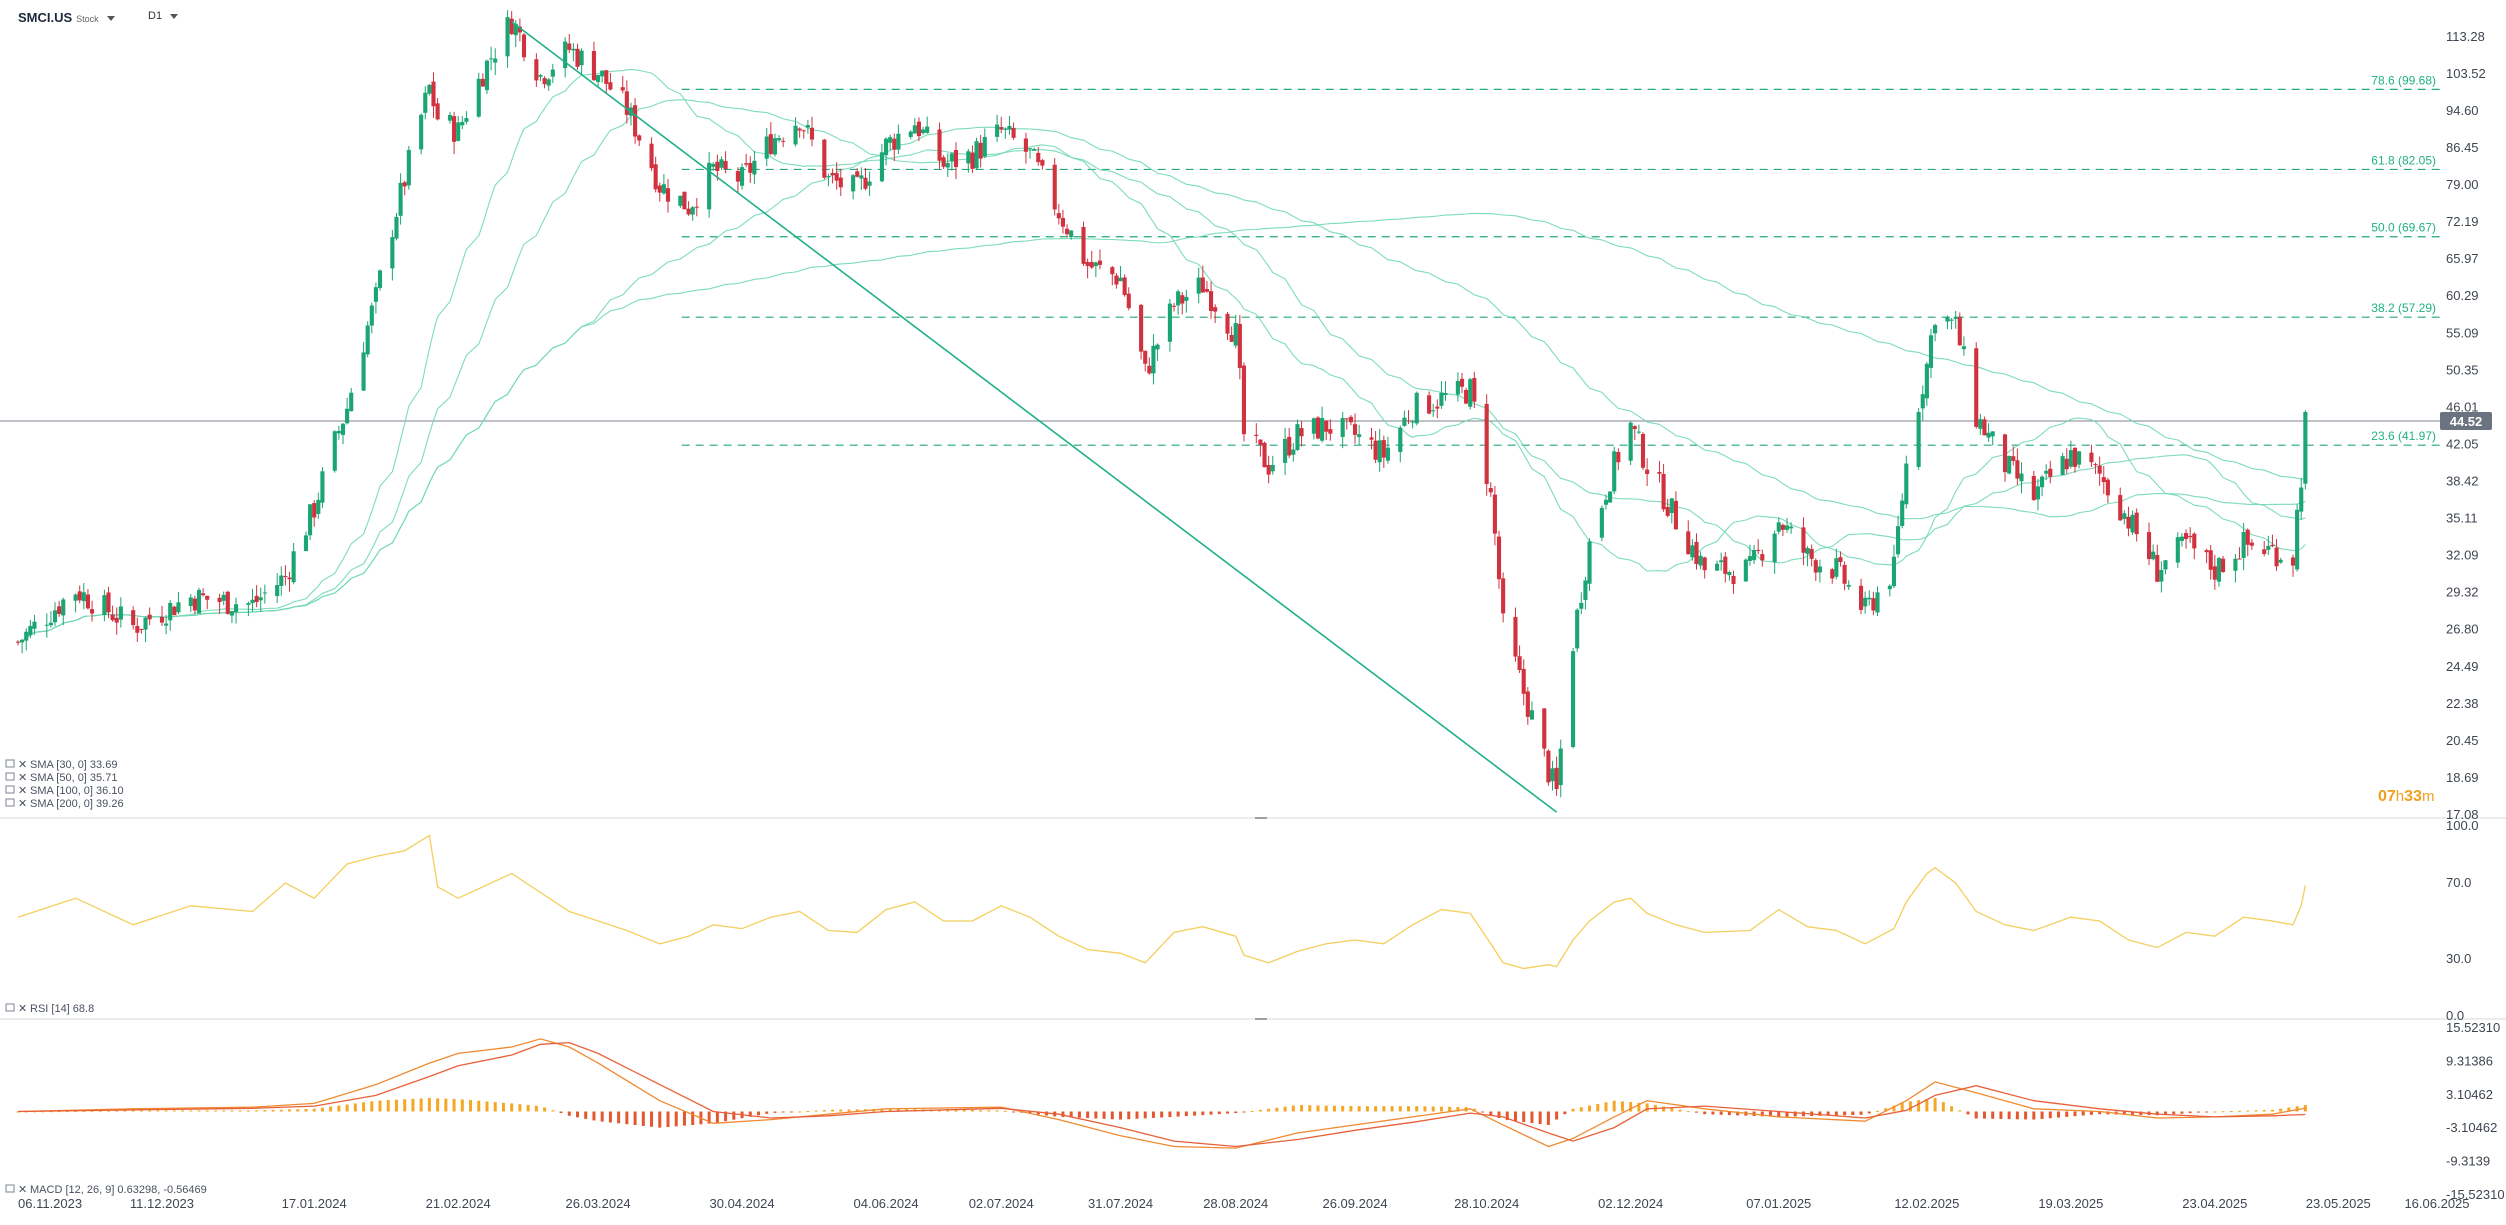 This screenshot has width=2506, height=1225. I want to click on price-axis-tick: 29.32, so click(2462, 592).